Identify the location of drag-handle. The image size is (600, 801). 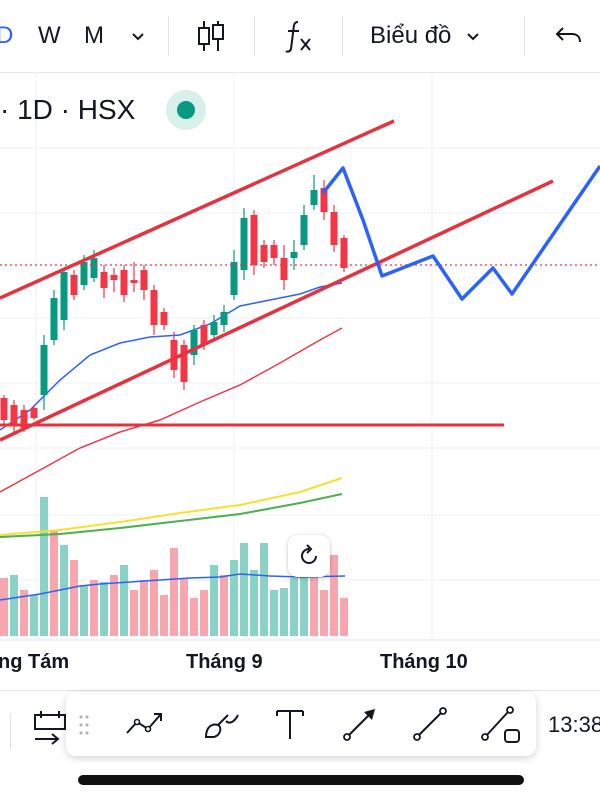
(84, 727).